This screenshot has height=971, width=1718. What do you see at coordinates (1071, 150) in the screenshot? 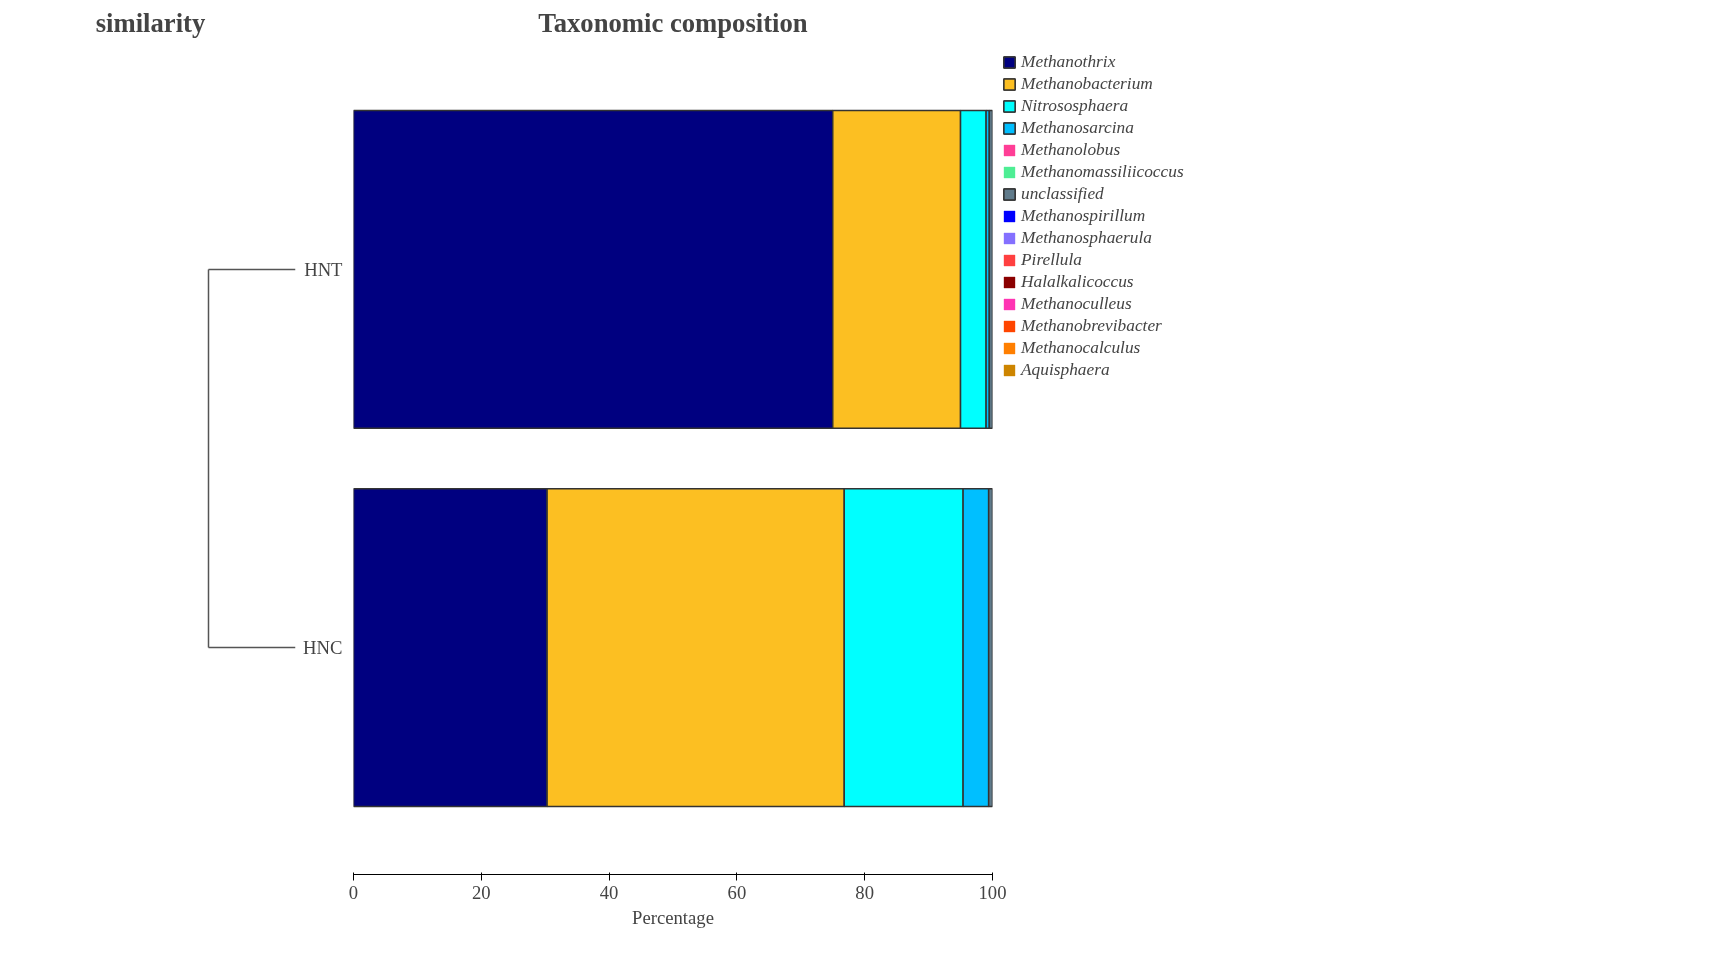
I see `legend-label: Methanolobus` at bounding box center [1071, 150].